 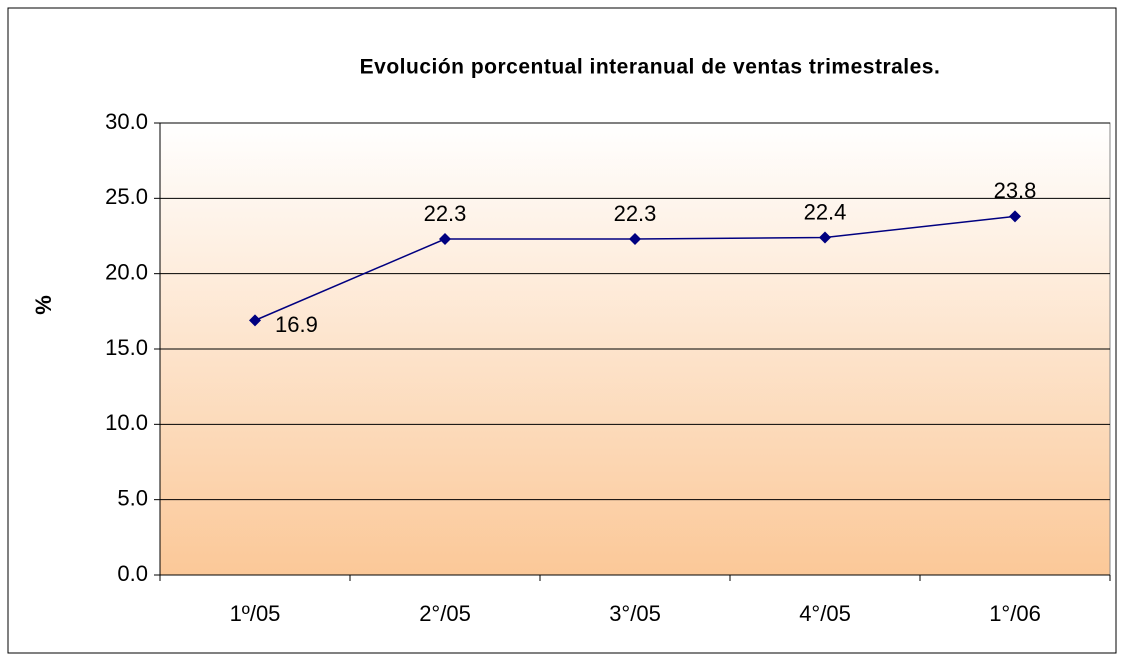 What do you see at coordinates (825, 613) in the screenshot?
I see `x-tick-label: 4°/05` at bounding box center [825, 613].